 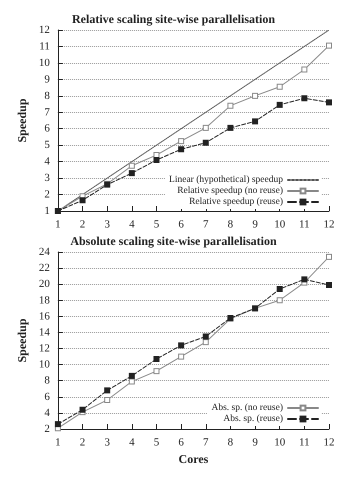 I want to click on y-tick-label: 9, so click(x=47, y=79).